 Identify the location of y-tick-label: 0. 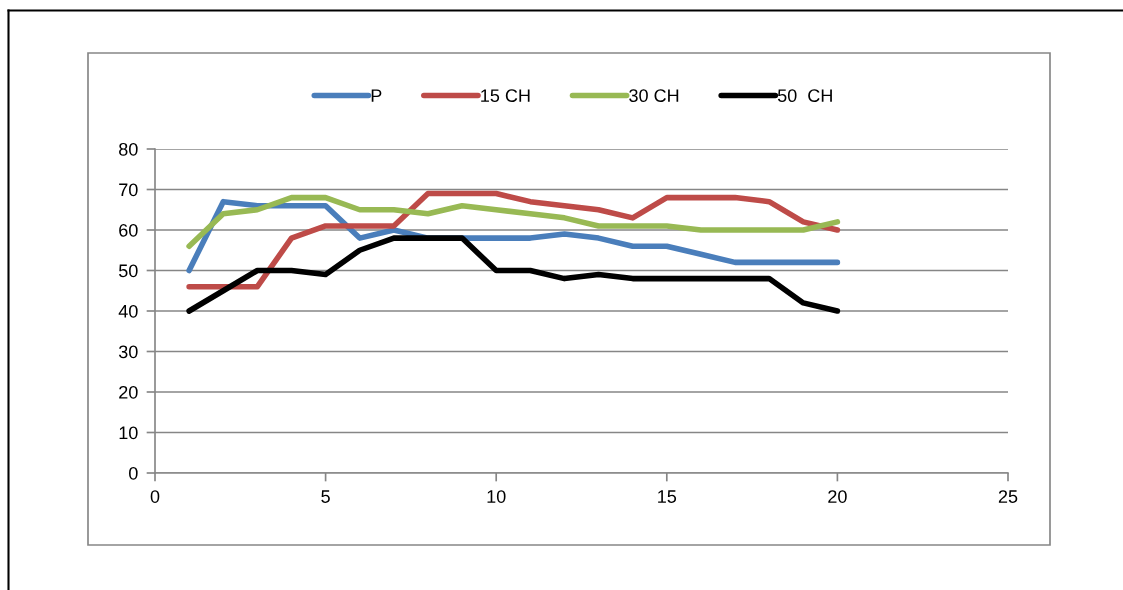
(133, 473).